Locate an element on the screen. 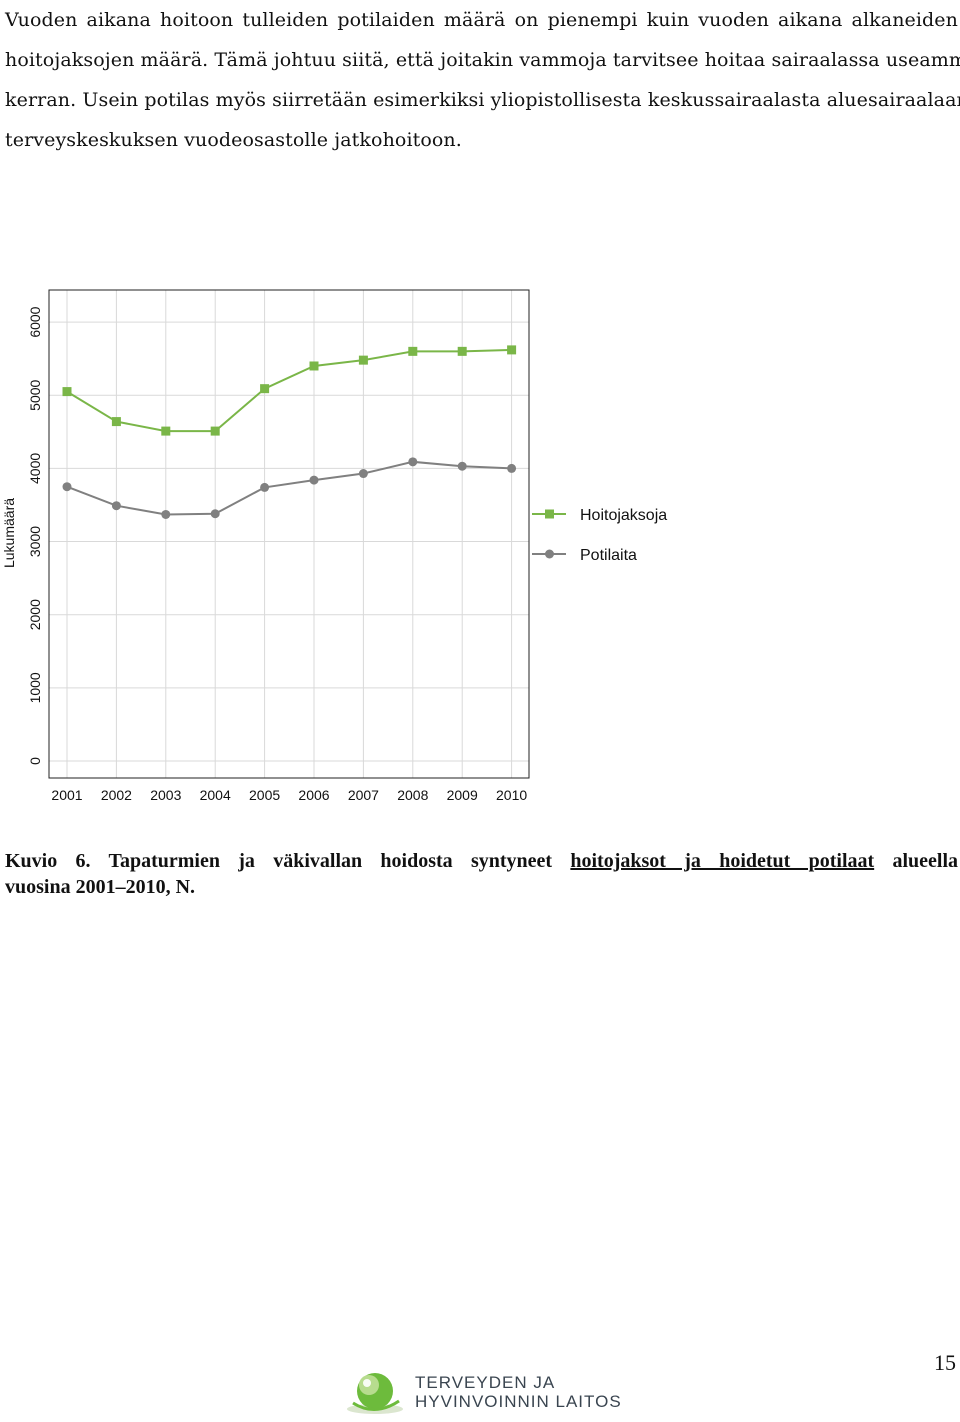 The height and width of the screenshot is (1422, 960). y-tick-label: 5000 is located at coordinates (35, 394).